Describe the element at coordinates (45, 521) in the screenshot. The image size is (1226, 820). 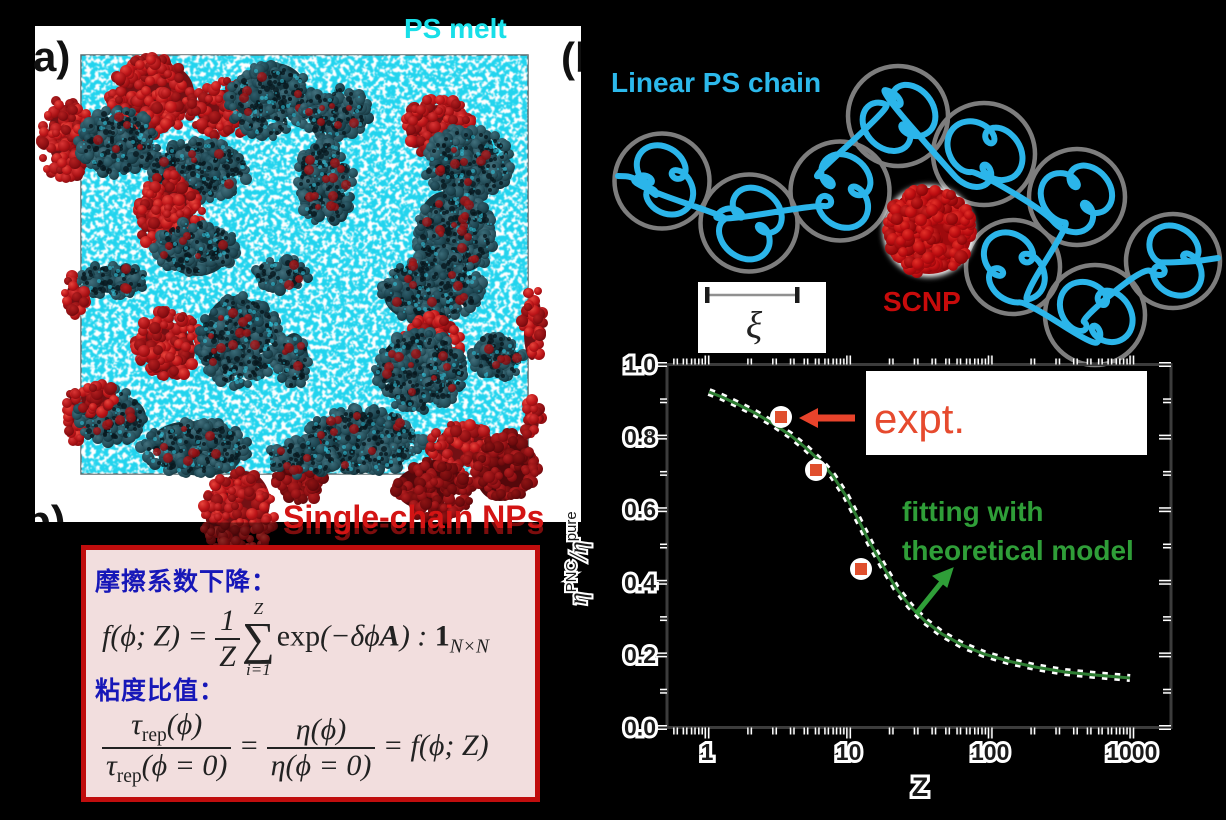
I see `svg-text: b)` at that location.